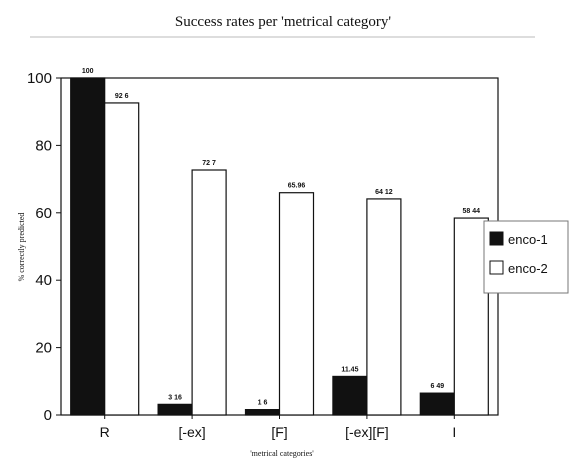 Image resolution: width=571 pixels, height=462 pixels. What do you see at coordinates (472, 211) in the screenshot?
I see `data-label: 58 44` at bounding box center [472, 211].